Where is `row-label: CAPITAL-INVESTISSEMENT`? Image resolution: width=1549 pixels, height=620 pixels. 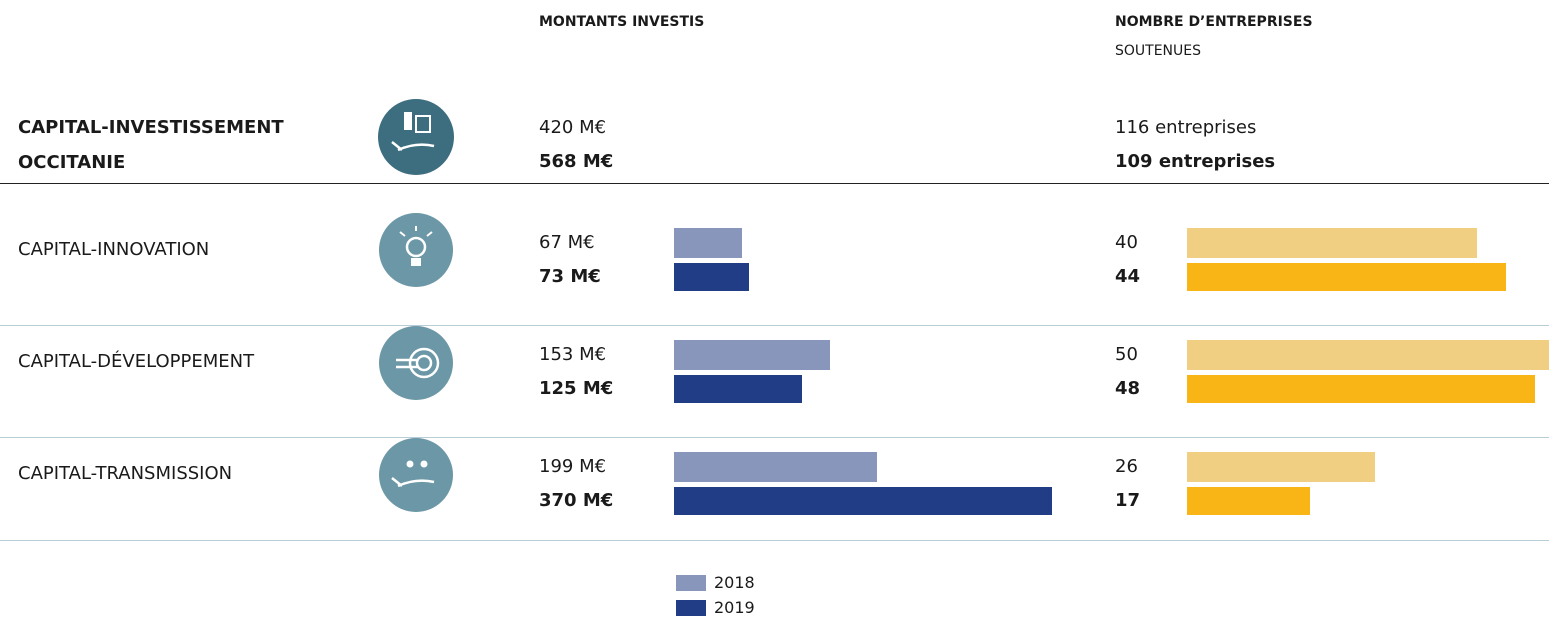 row-label: CAPITAL-INVESTISSEMENT is located at coordinates (151, 127).